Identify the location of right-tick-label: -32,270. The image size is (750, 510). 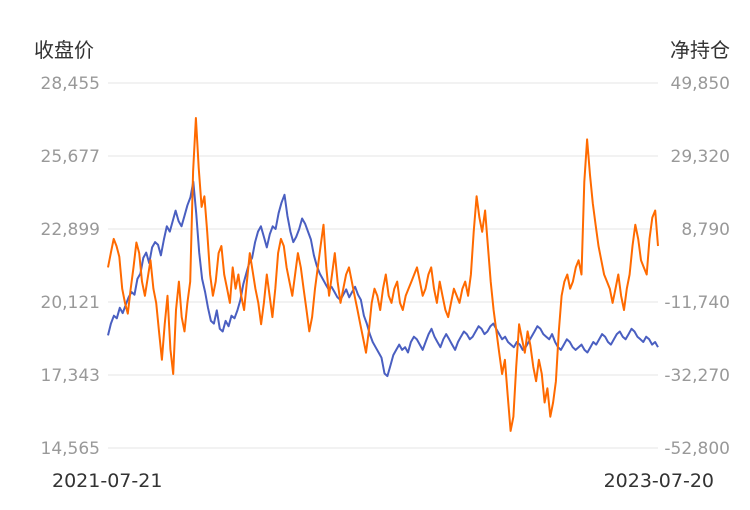
(697, 376).